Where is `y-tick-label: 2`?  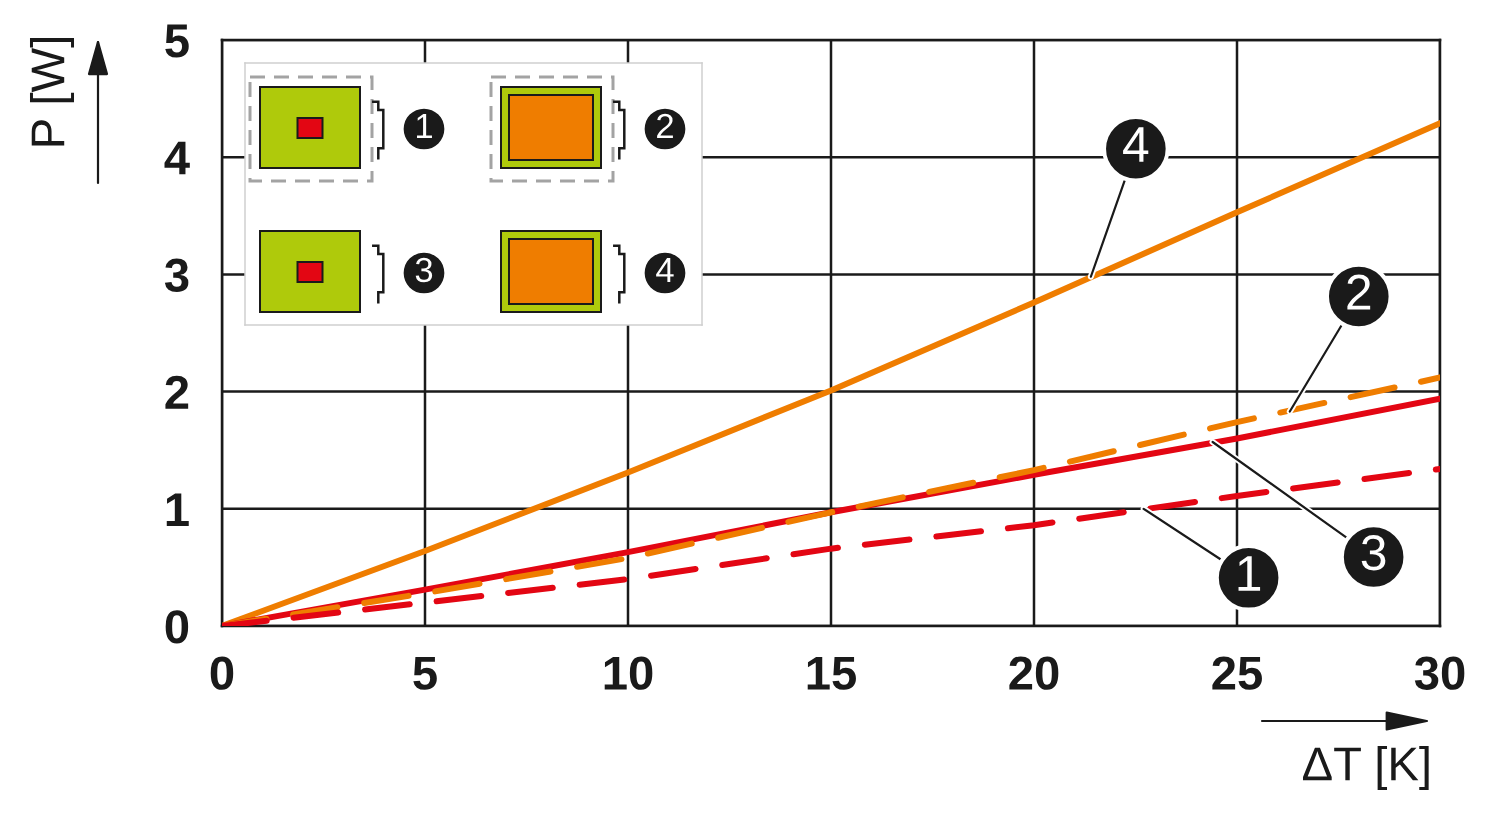
y-tick-label: 2 is located at coordinates (177, 392).